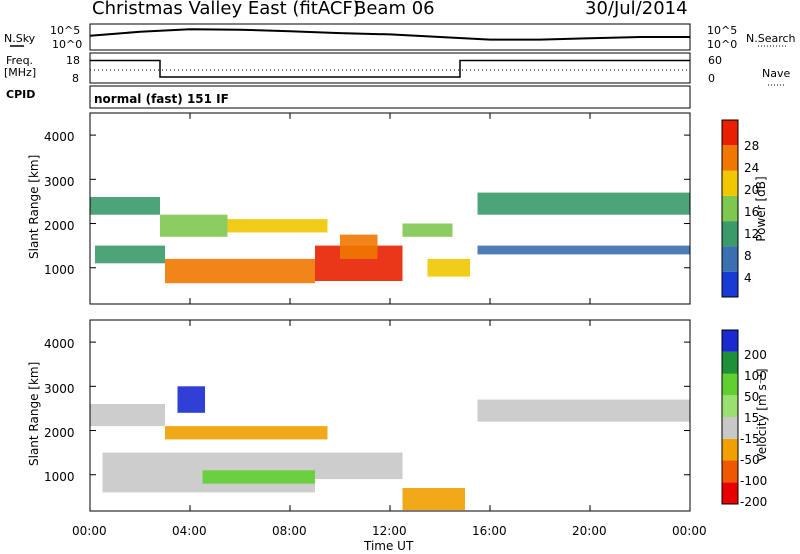 The height and width of the screenshot is (554, 800). Describe the element at coordinates (65, 30) in the screenshot. I see `nsky-tick-top: 10^5` at that location.